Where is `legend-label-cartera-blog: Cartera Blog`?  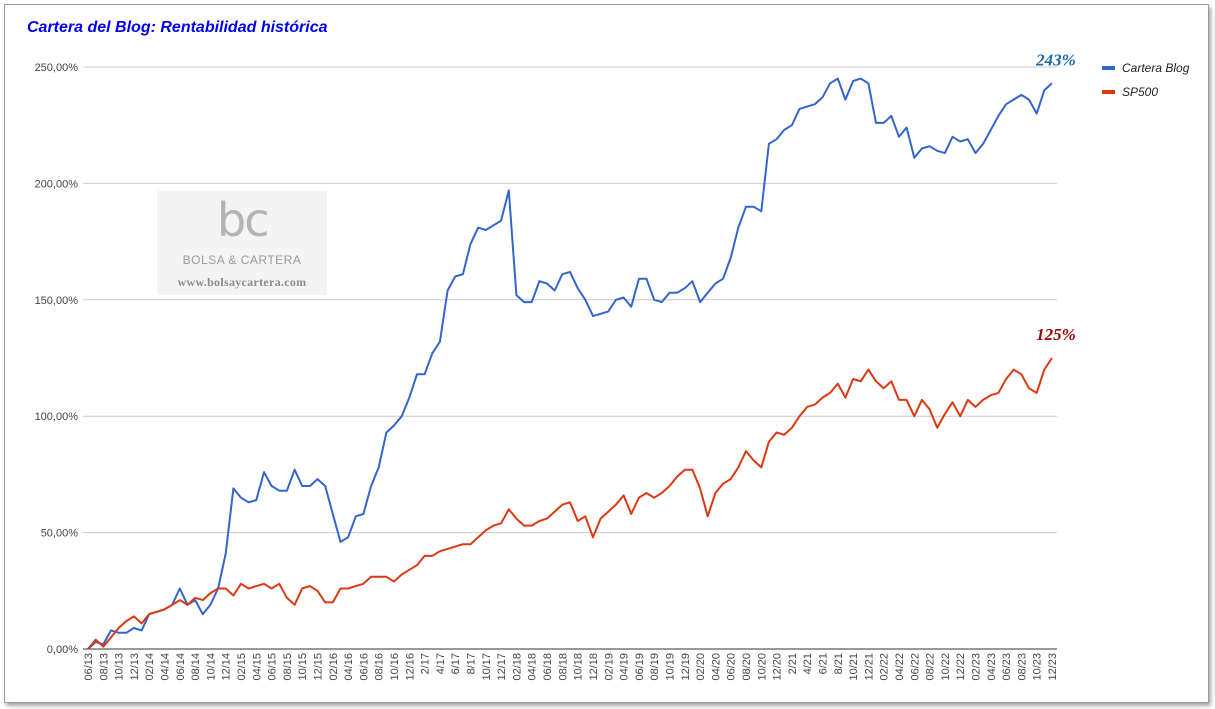
legend-label-cartera-blog: Cartera Blog is located at coordinates (1156, 68).